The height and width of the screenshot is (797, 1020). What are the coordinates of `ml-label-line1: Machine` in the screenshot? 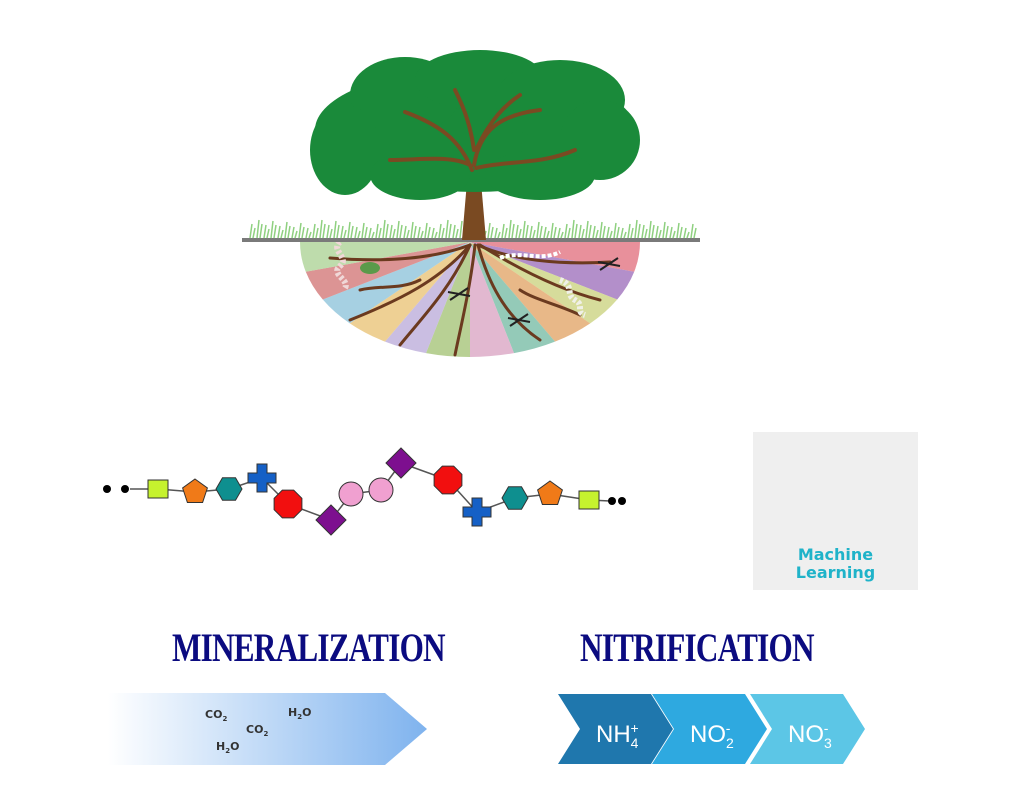 It's located at (835, 554).